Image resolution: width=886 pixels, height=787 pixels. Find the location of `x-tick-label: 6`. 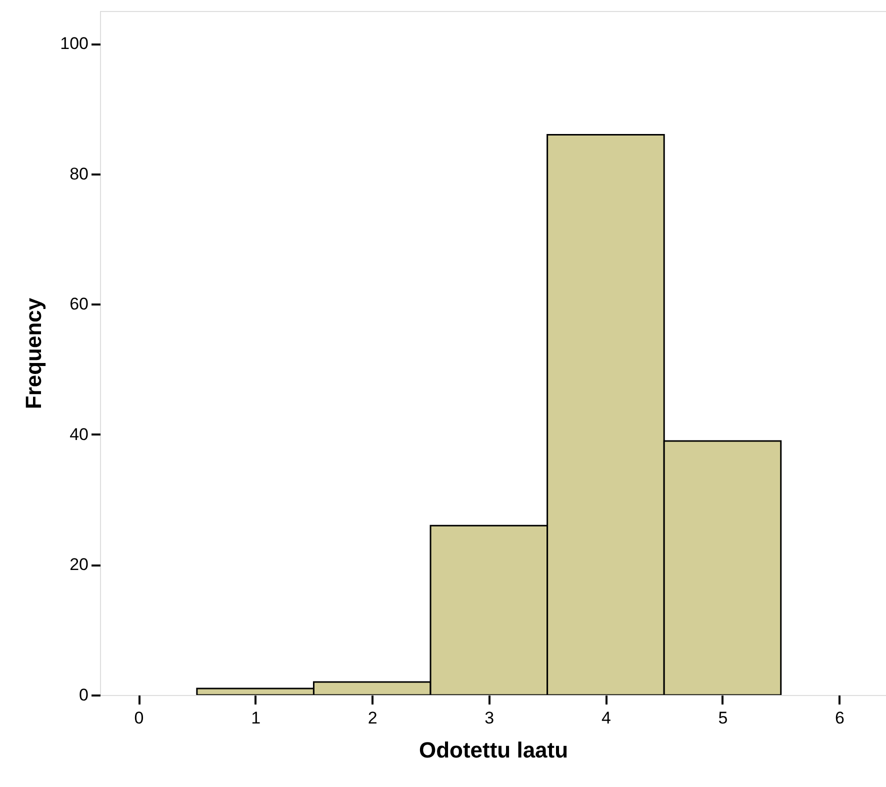

x-tick-label: 6 is located at coordinates (840, 718).